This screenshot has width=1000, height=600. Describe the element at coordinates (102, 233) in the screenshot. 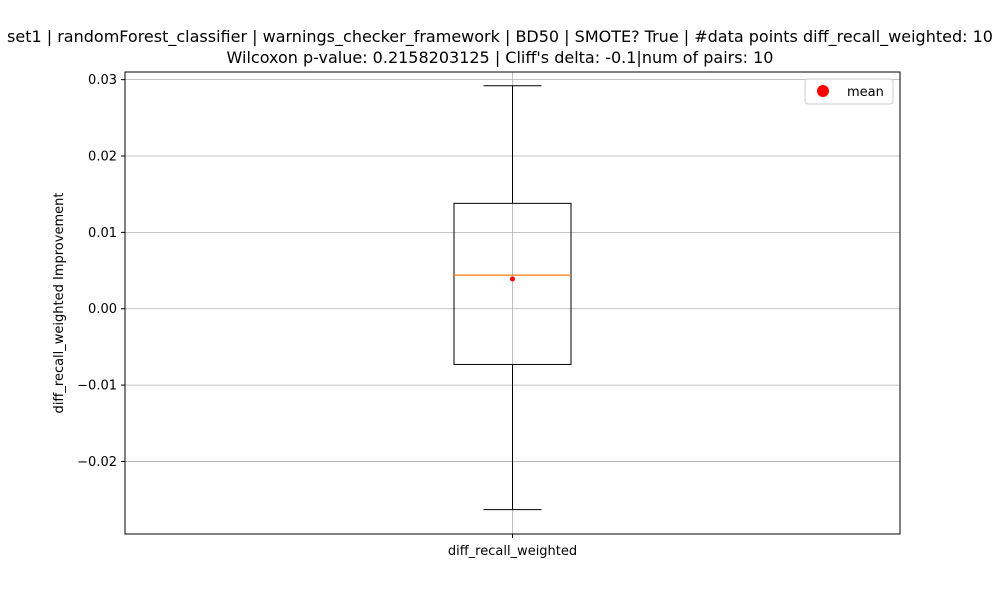

I see `y-tick-label: 0.01` at that location.